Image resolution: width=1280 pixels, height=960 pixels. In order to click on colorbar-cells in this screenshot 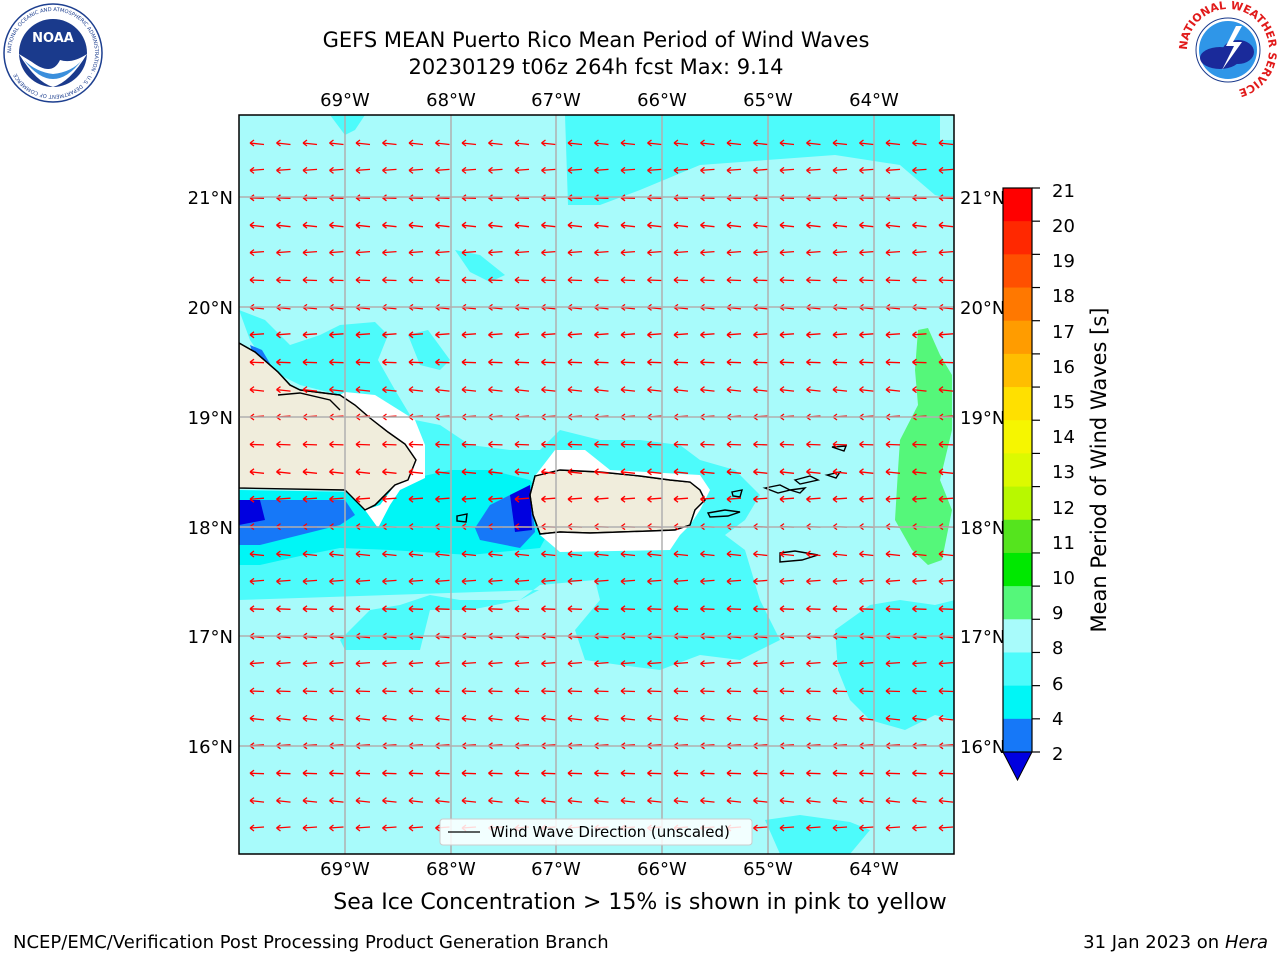, I will do `click(1017, 470)`.